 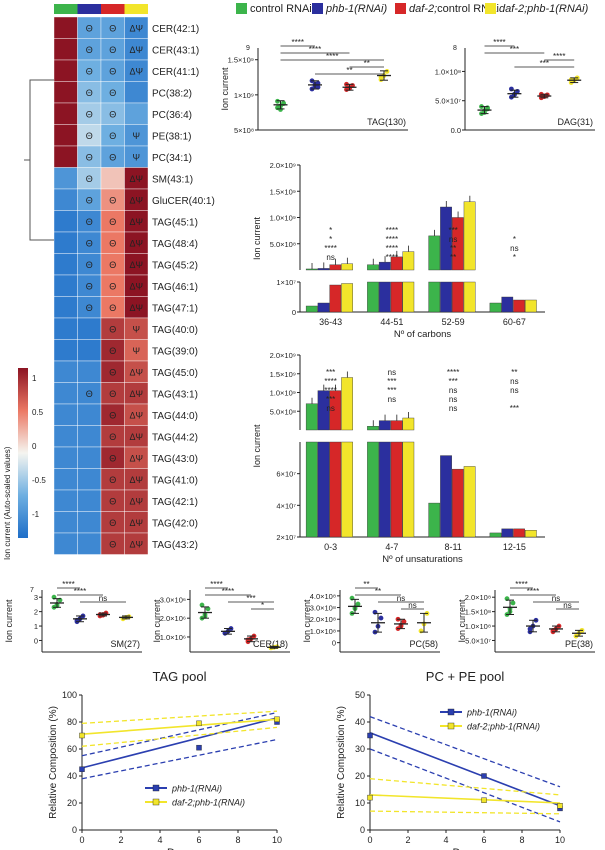 What do you see at coordinates (175, 416) in the screenshot?
I see `heatmap-row-label: TAG(44:0)` at bounding box center [175, 416].